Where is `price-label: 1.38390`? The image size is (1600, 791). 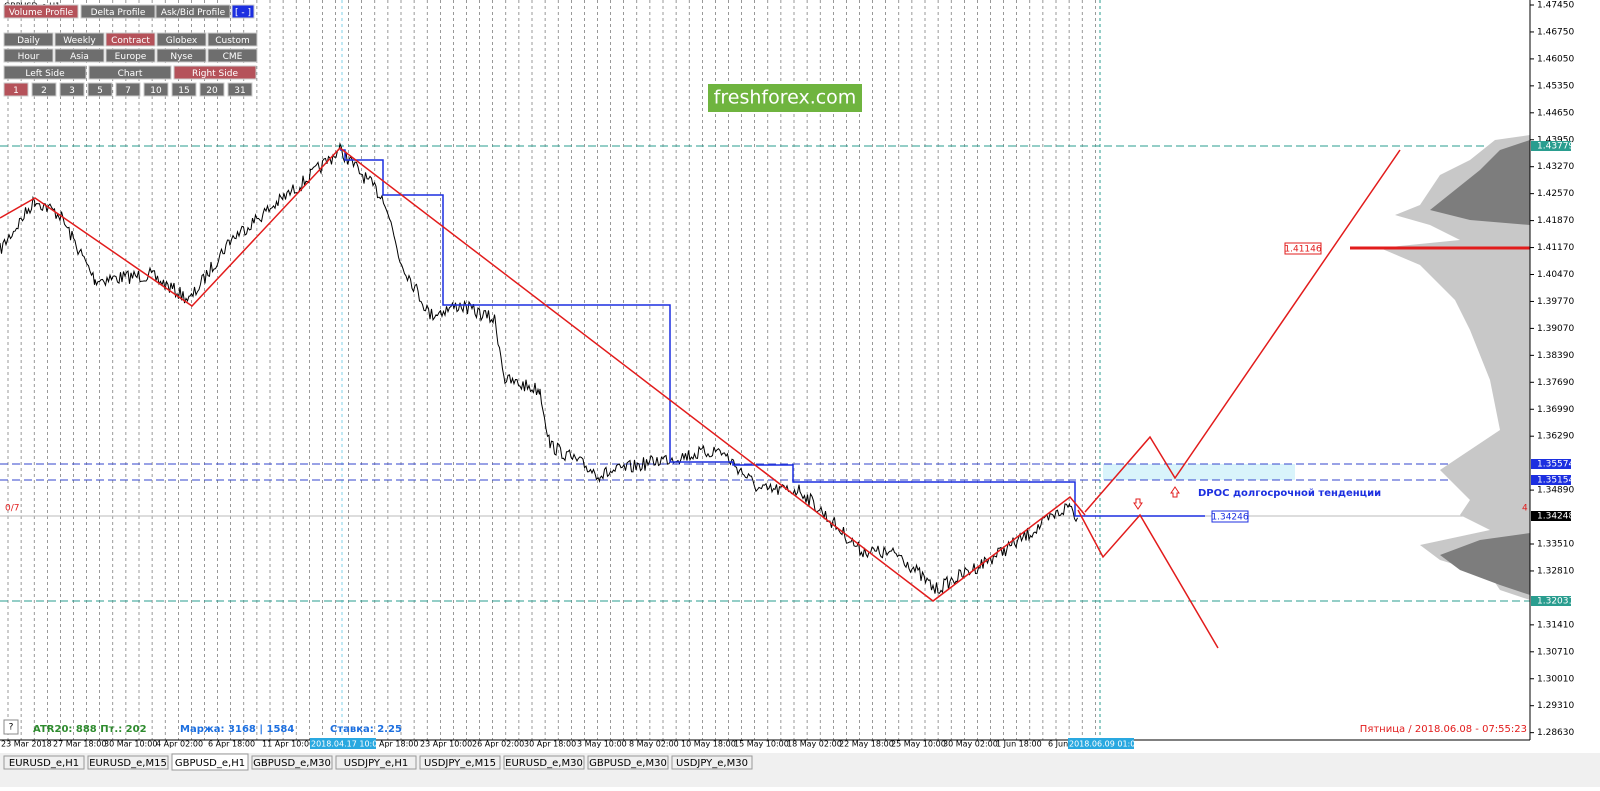
price-label: 1.38390 is located at coordinates (1555, 356).